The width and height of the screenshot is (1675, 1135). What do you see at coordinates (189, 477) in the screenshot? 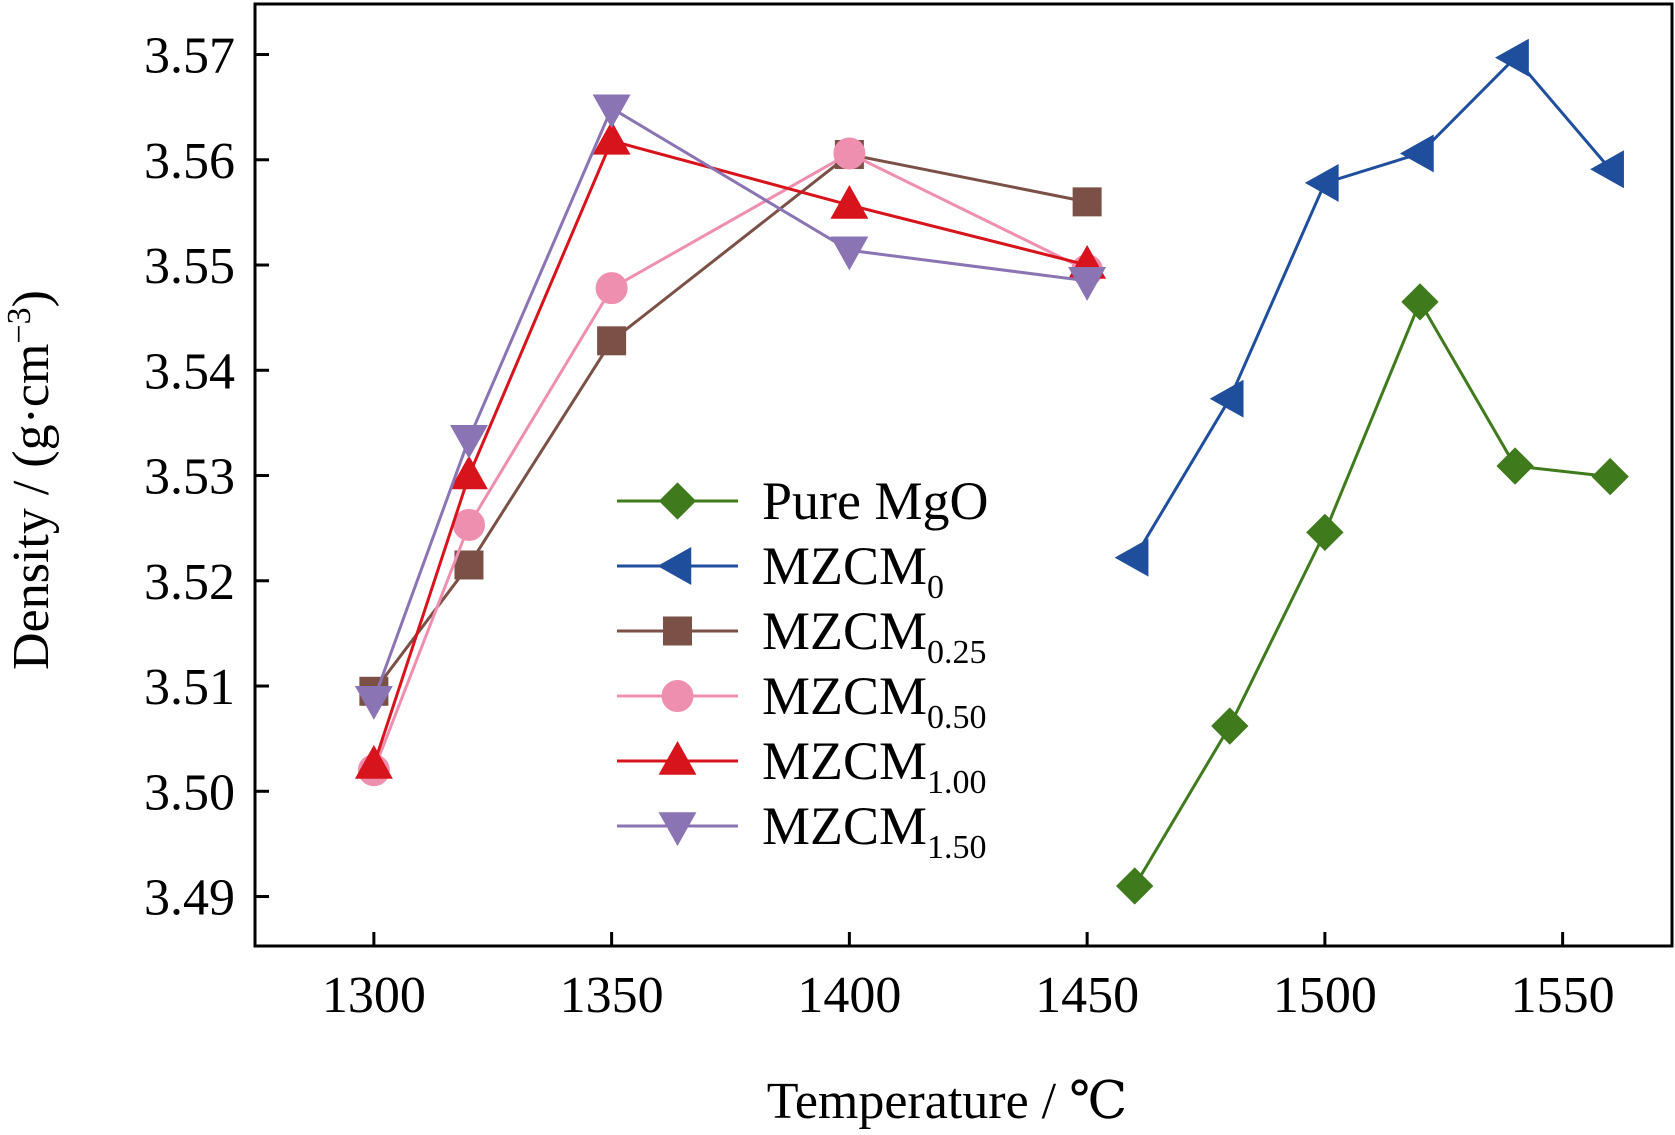
I see `y-tick-label: 3.53` at bounding box center [189, 477].